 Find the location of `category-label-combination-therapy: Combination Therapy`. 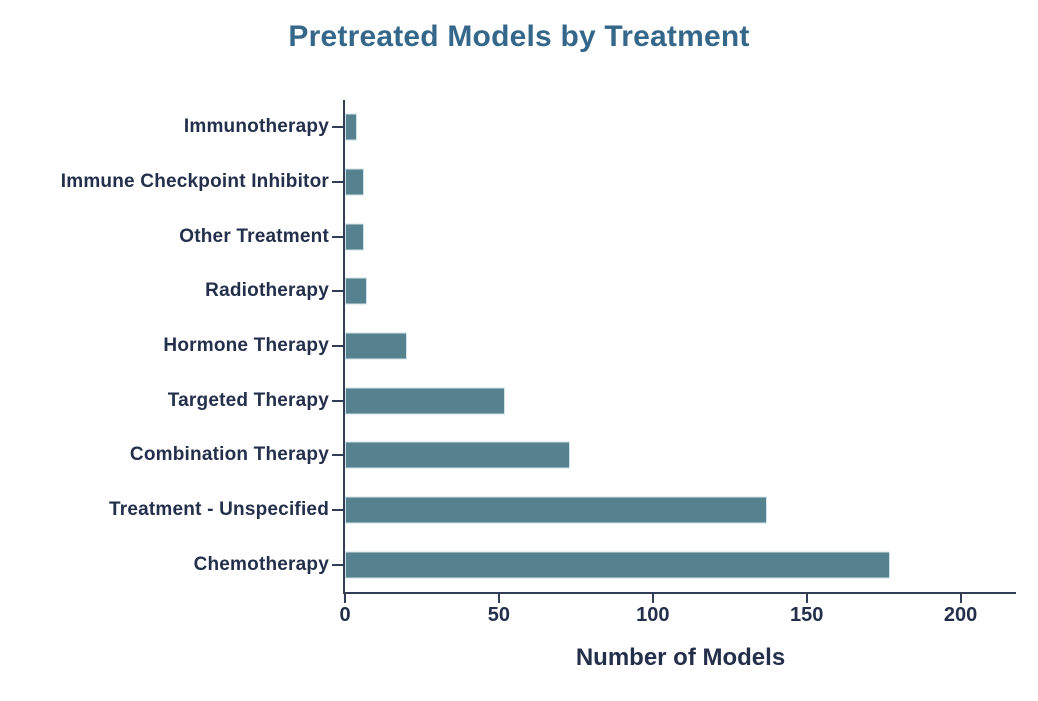

category-label-combination-therapy: Combination Therapy is located at coordinates (229, 455).